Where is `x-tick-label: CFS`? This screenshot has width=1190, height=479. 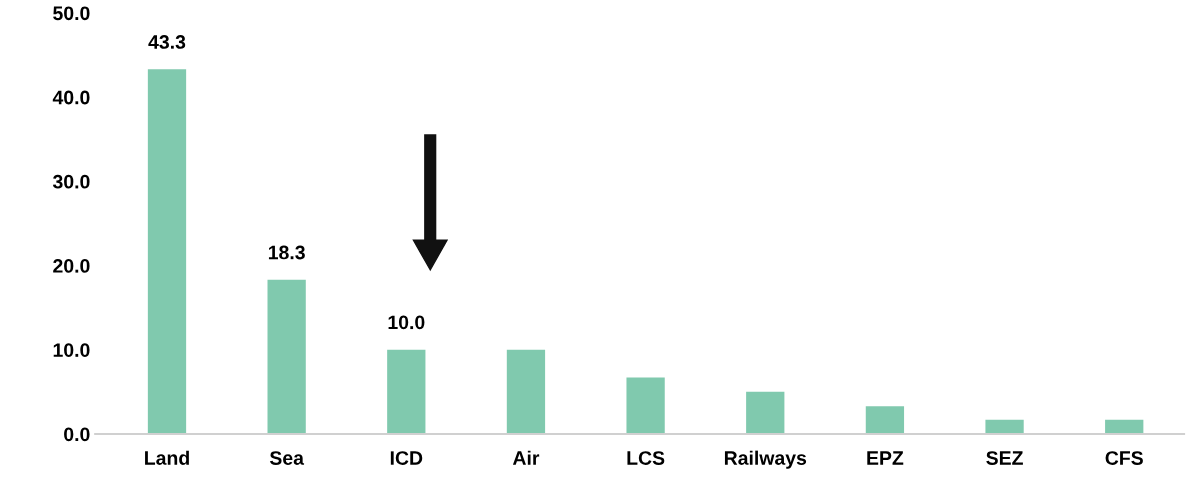
x-tick-label: CFS is located at coordinates (1124, 458).